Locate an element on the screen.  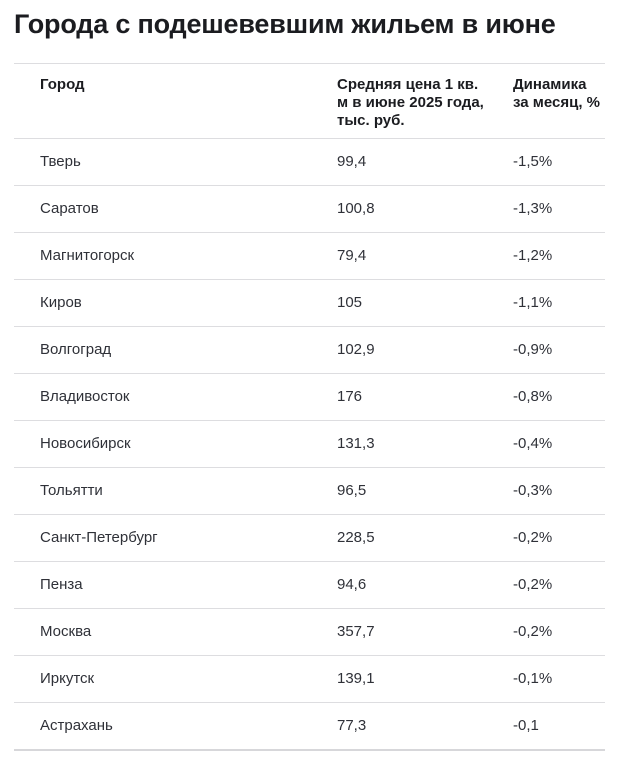
change-cell: -0,1% is located at coordinates (546, 679).